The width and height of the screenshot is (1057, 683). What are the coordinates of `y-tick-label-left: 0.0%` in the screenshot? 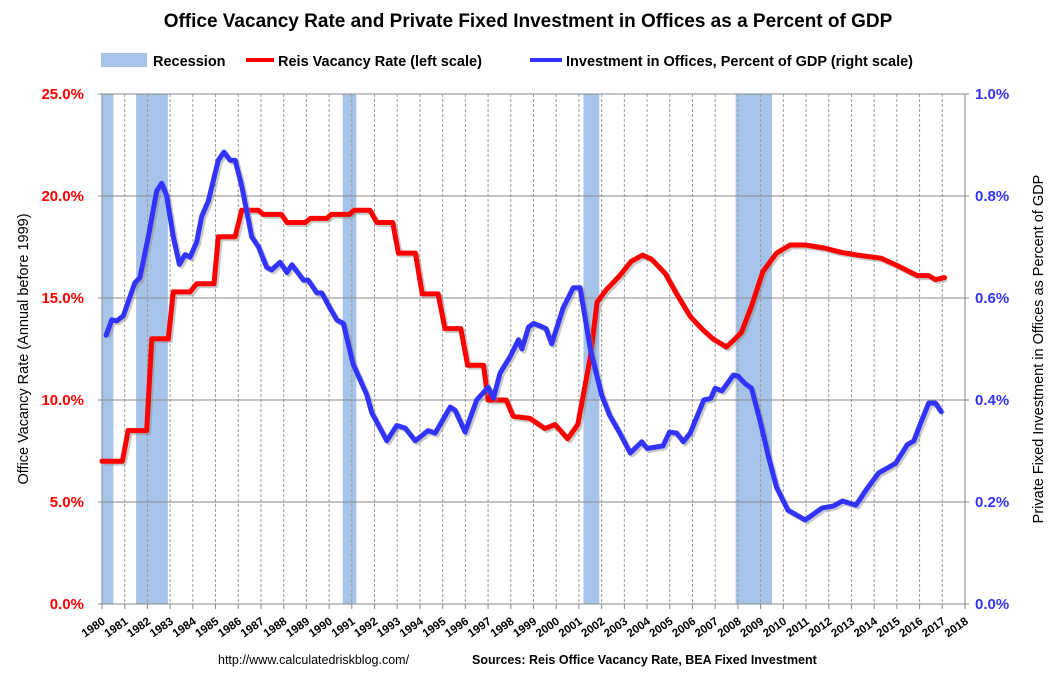 It's located at (67, 604).